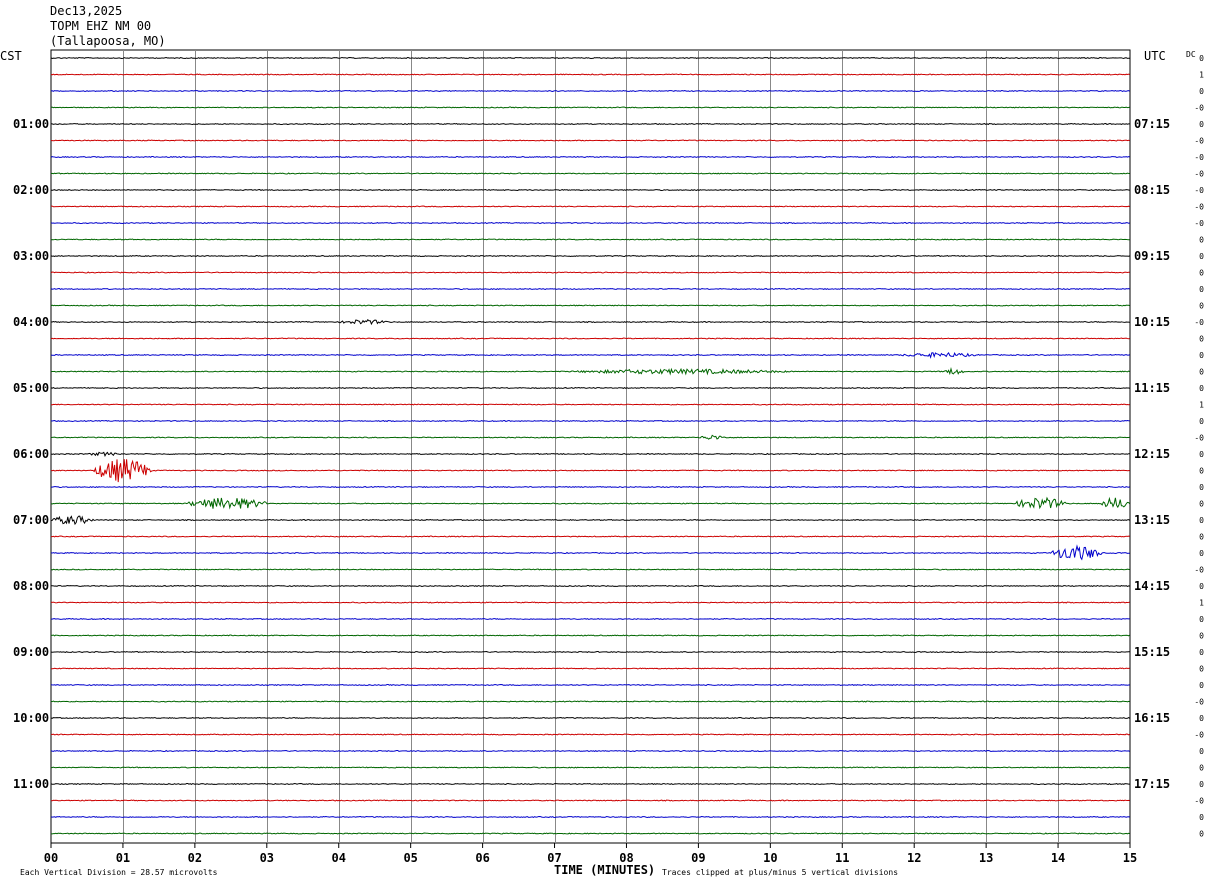 The height and width of the screenshot is (886, 1210). What do you see at coordinates (108, 41) in the screenshot?
I see `header-location: (Tallapoosa, MO)` at bounding box center [108, 41].